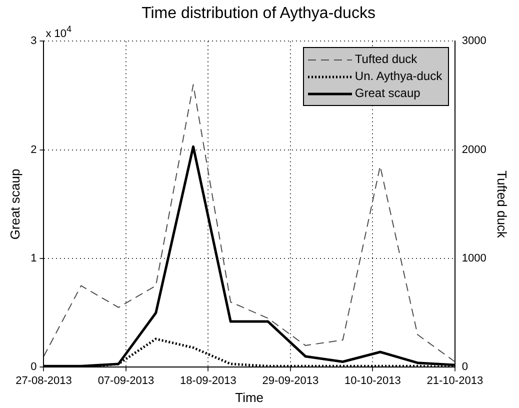  What do you see at coordinates (33, 367) in the screenshot?
I see `y-tick-label: 0` at bounding box center [33, 367].